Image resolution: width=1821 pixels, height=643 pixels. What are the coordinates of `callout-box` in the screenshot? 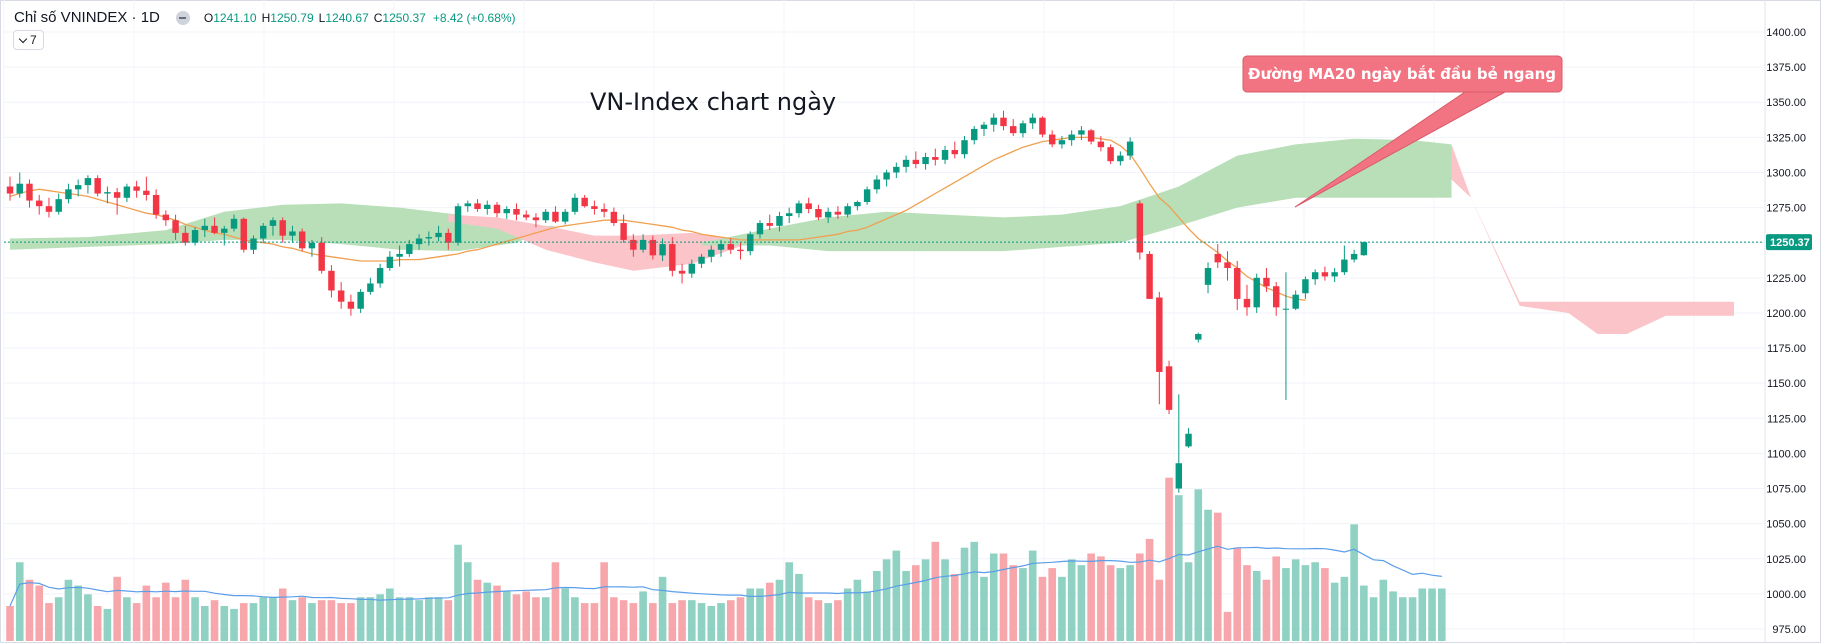 It's located at (1402, 74).